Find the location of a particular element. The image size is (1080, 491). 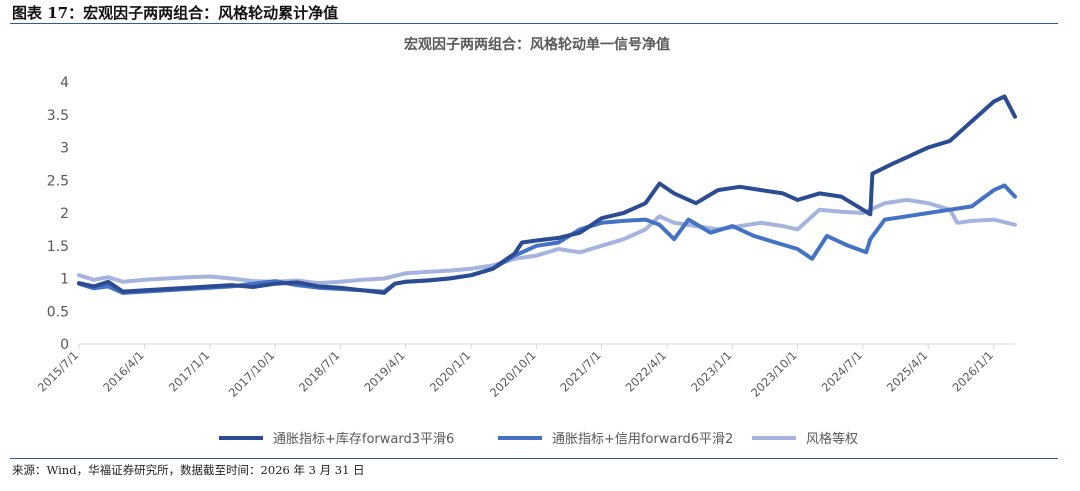

y-tick-label: 0 is located at coordinates (64, 345).